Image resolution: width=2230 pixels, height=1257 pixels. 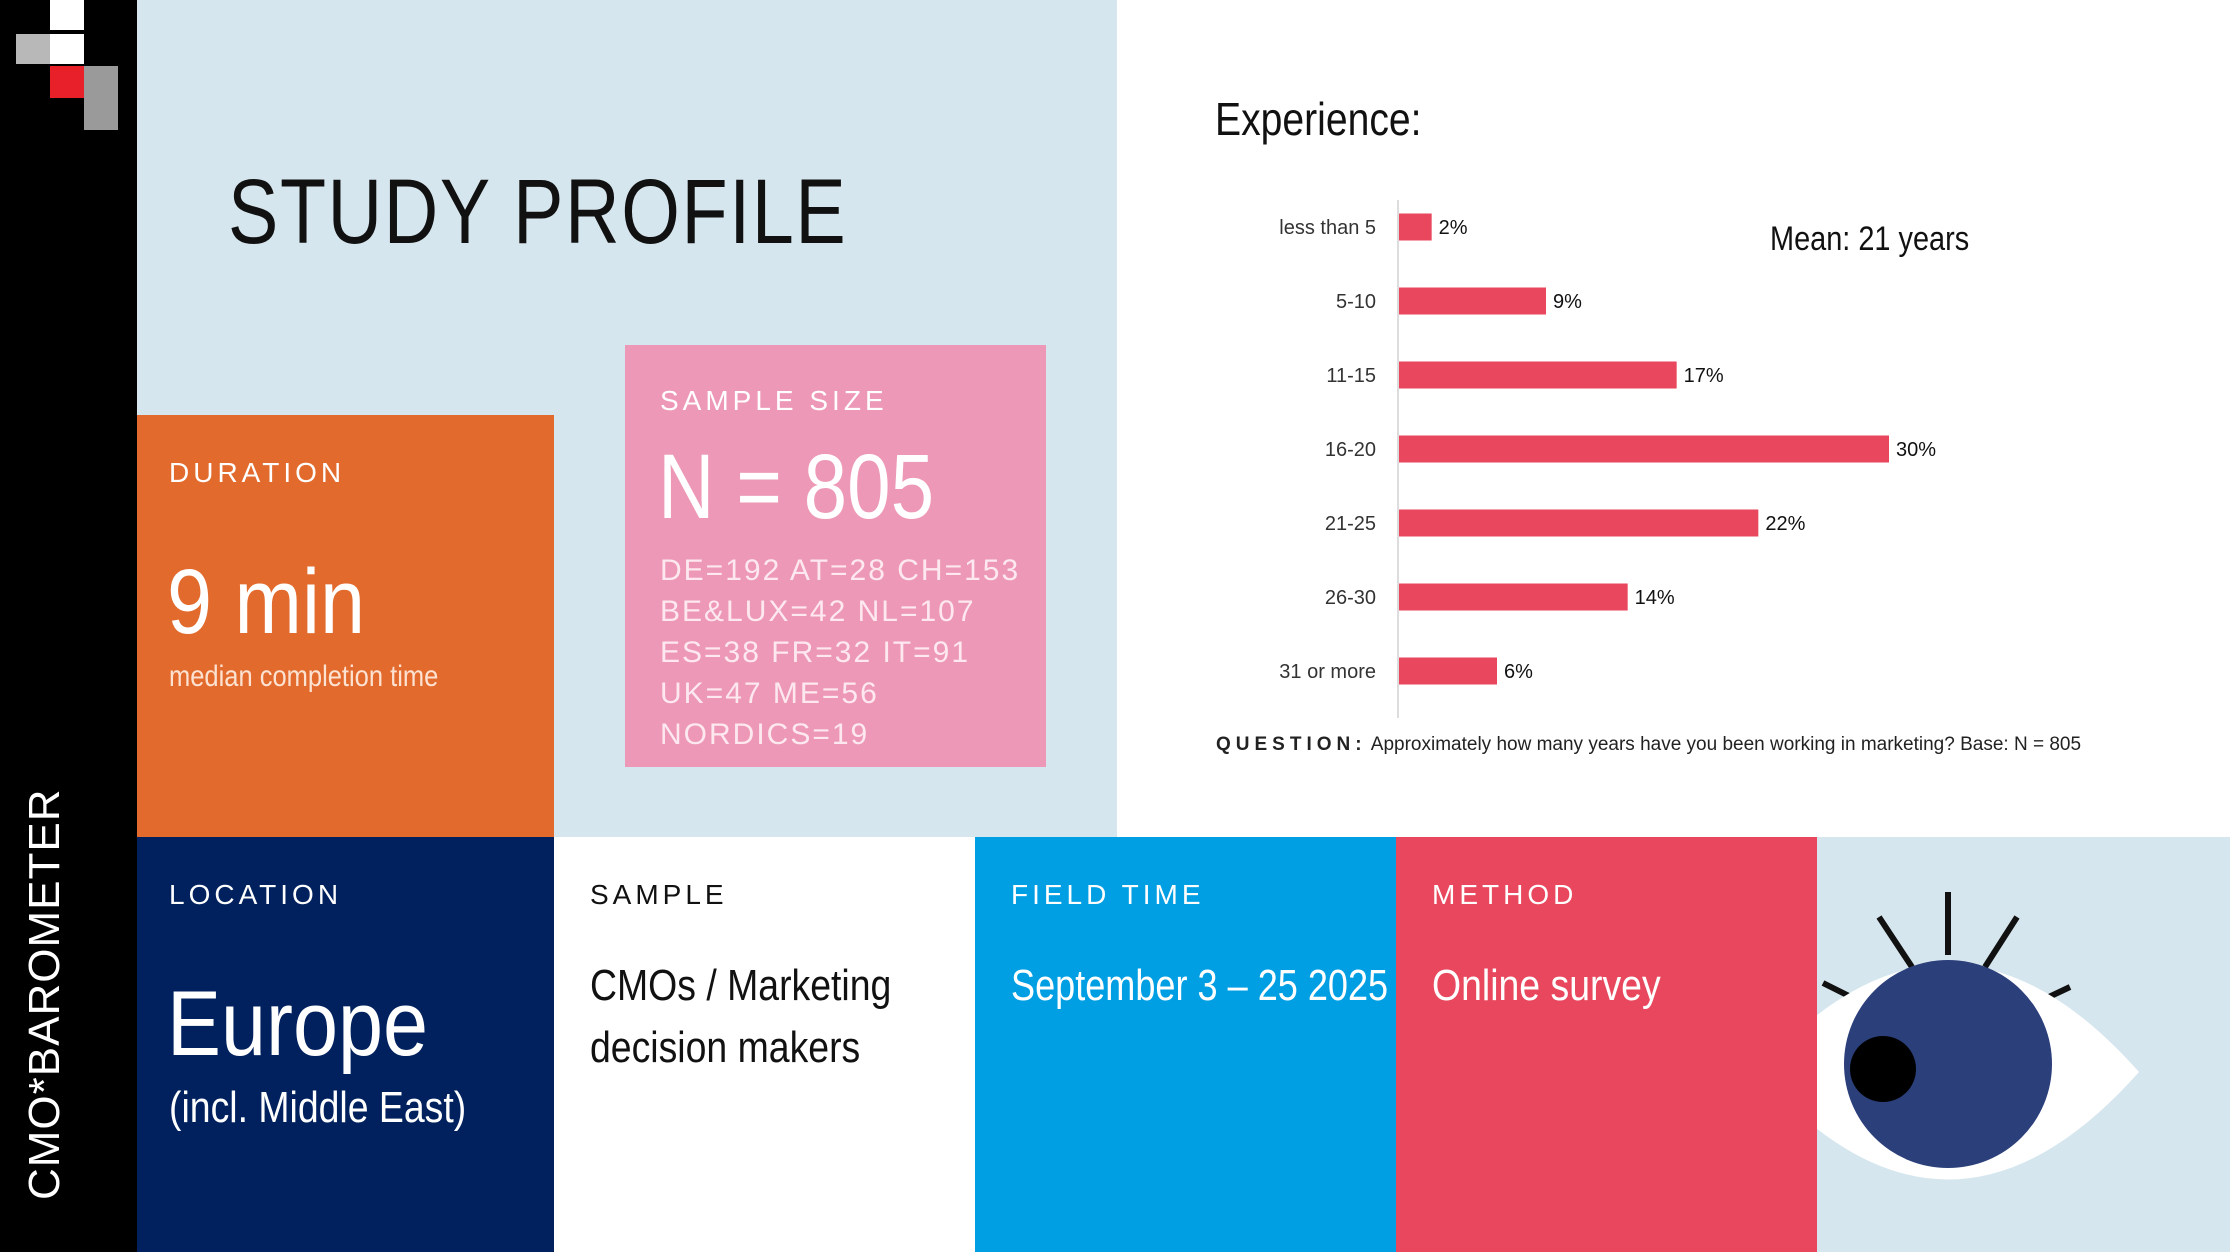 I want to click on data-label: 30%, so click(x=1916, y=450).